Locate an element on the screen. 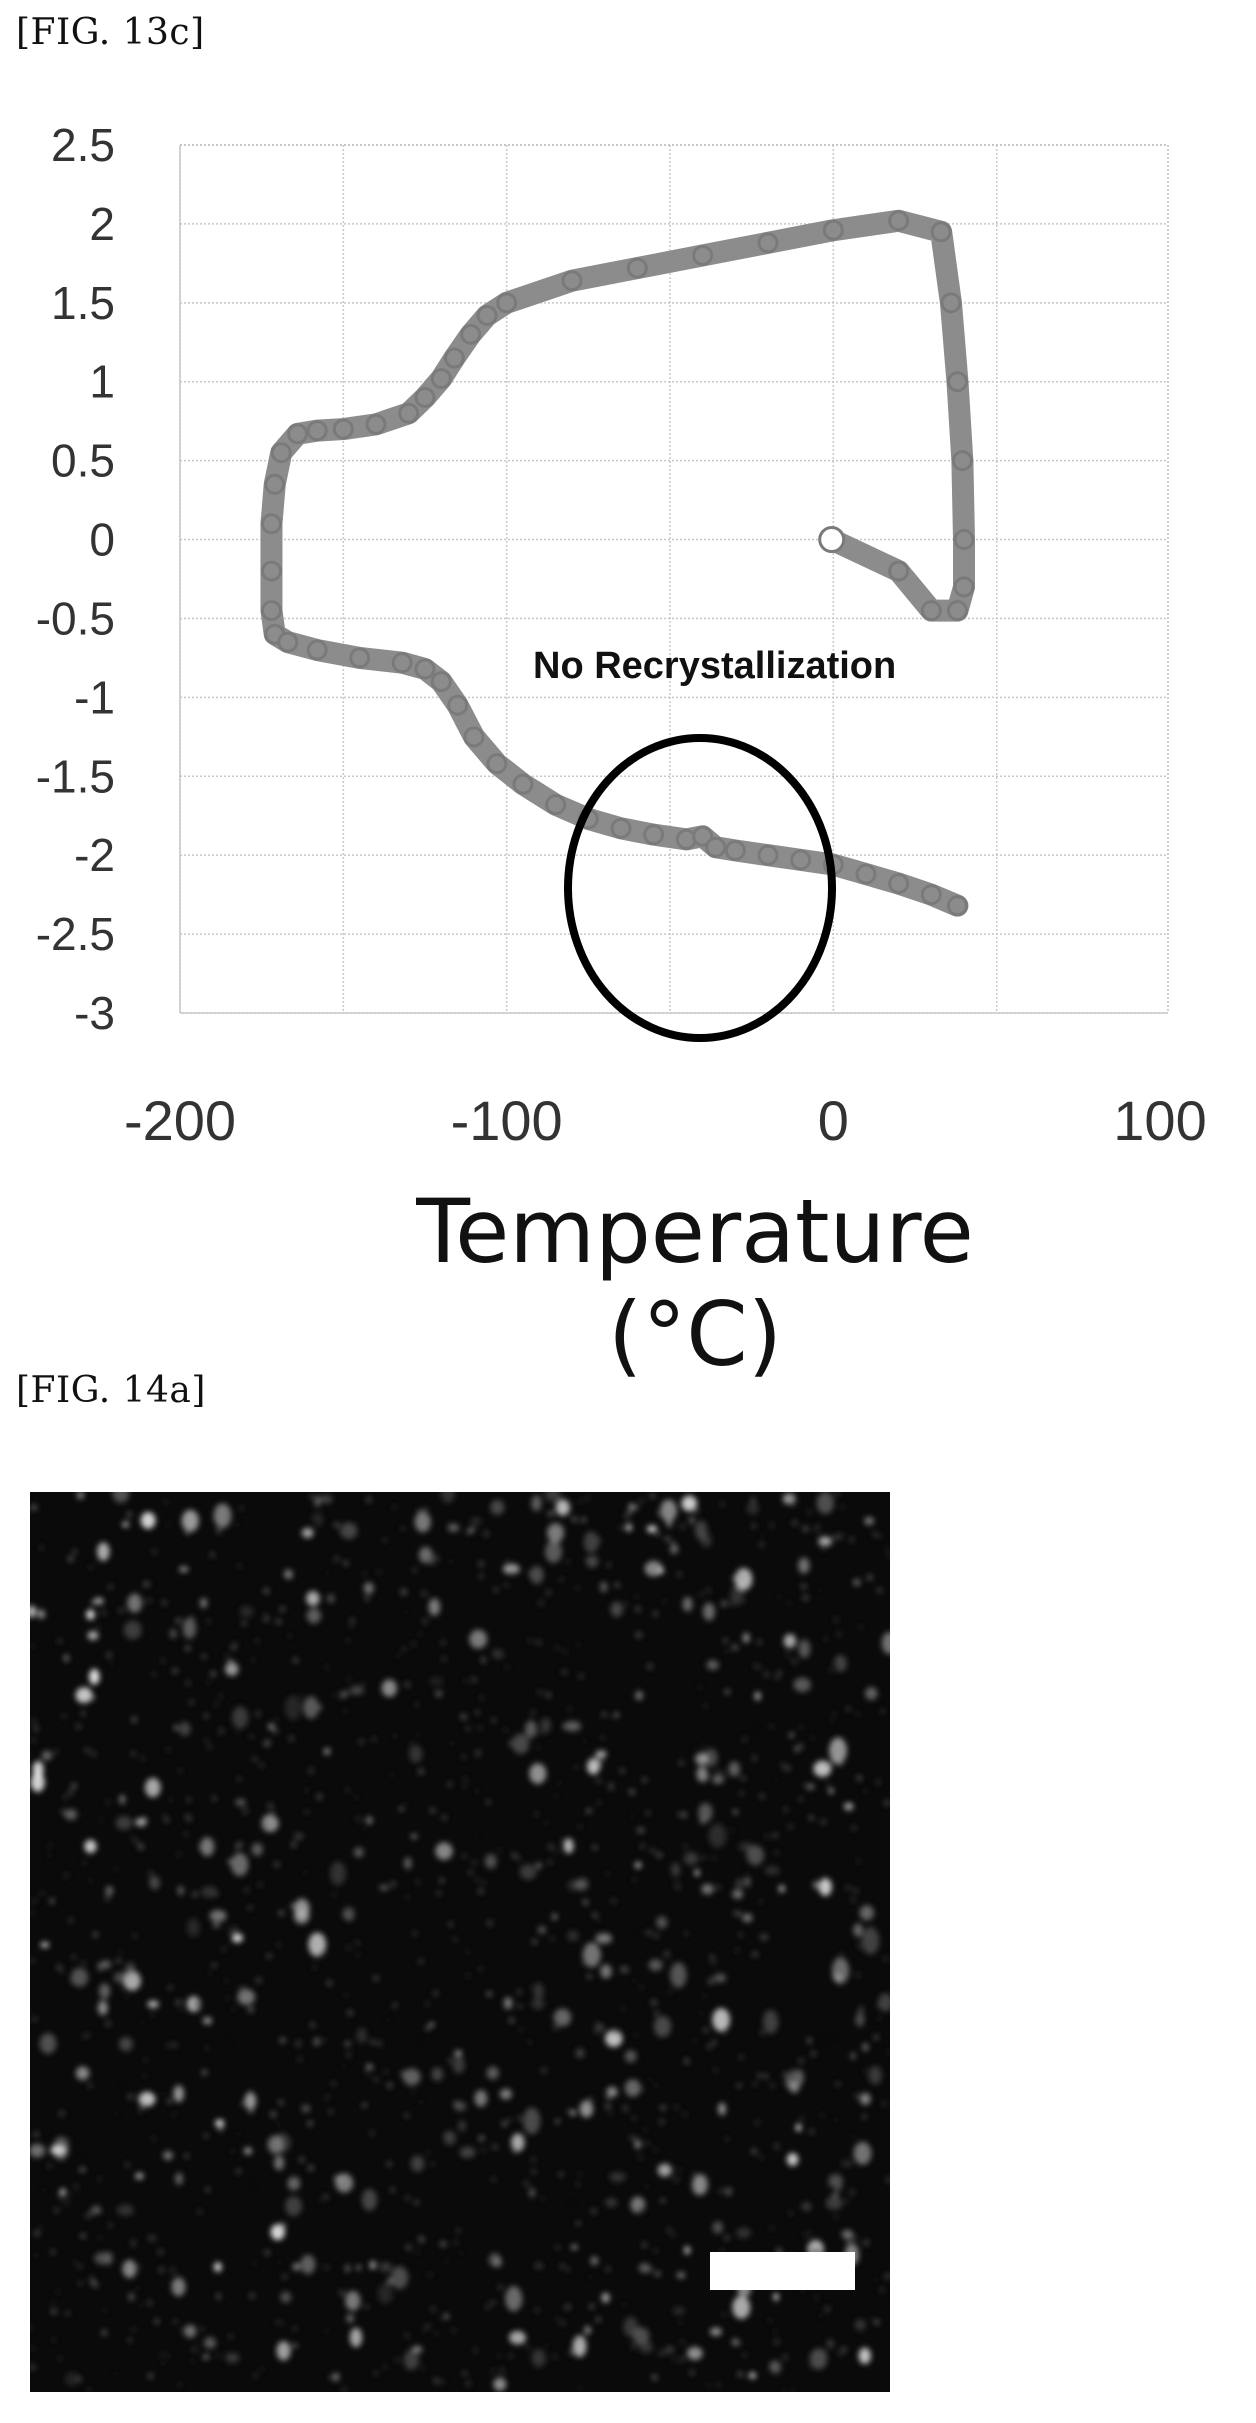 The width and height of the screenshot is (1256, 2423). x-axis-label: Temperature (°C) is located at coordinates (695, 1283).